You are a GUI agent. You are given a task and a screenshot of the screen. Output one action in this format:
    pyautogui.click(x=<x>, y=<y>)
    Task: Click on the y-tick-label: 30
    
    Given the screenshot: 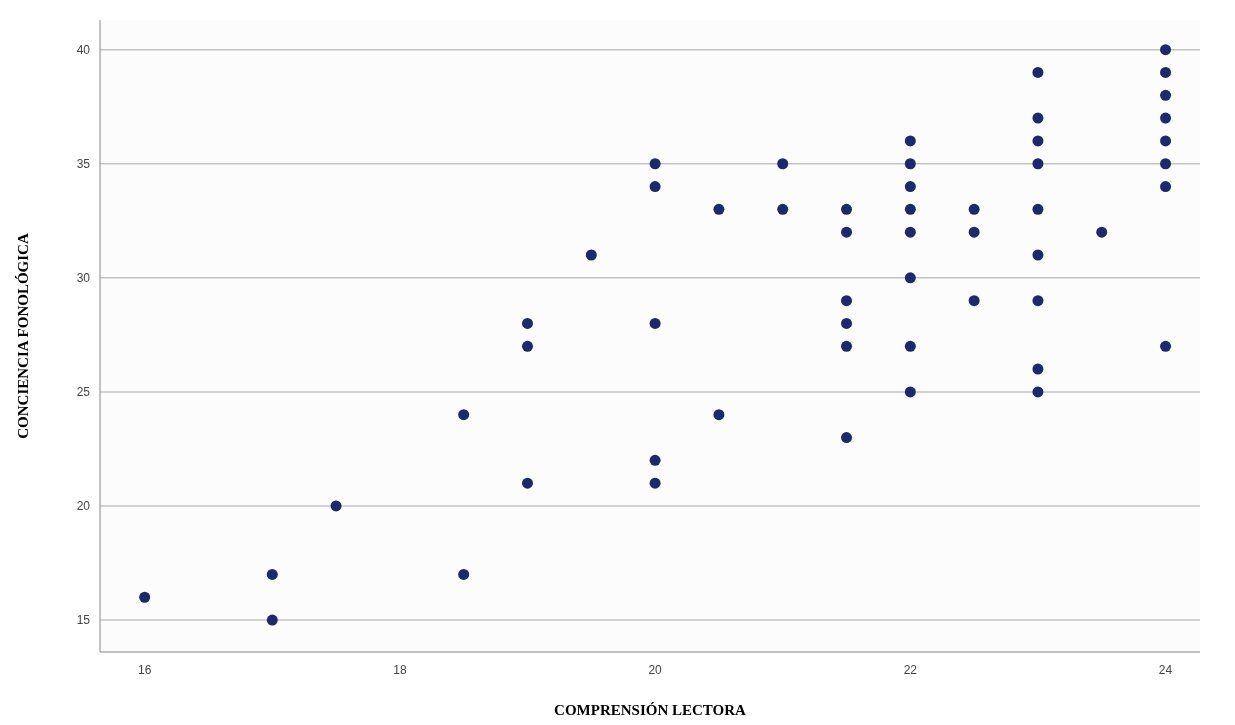 What is the action you would take?
    pyautogui.click(x=83, y=278)
    